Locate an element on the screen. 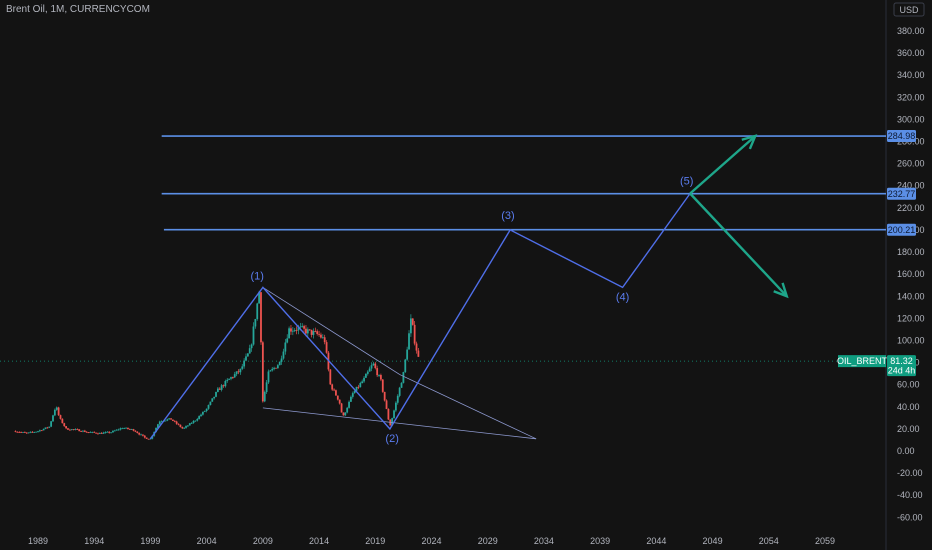 The image size is (932, 550). x-tick-label: 2009 is located at coordinates (263, 541).